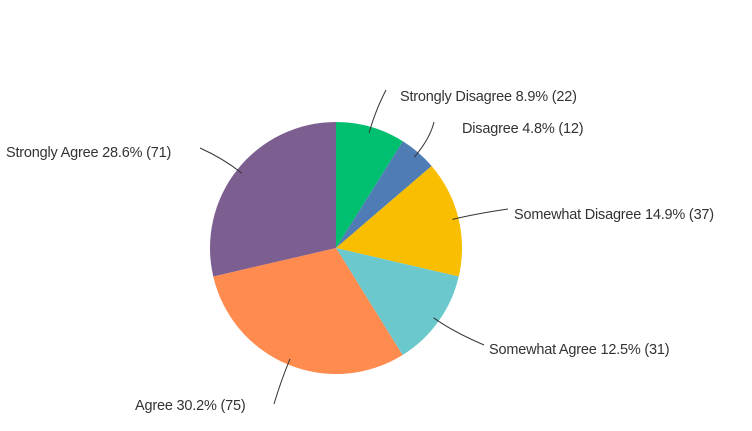 Image resolution: width=752 pixels, height=431 pixels. Describe the element at coordinates (88, 153) in the screenshot. I see `label-strongly-agree: Strongly Agree 28.6% (71)` at that location.